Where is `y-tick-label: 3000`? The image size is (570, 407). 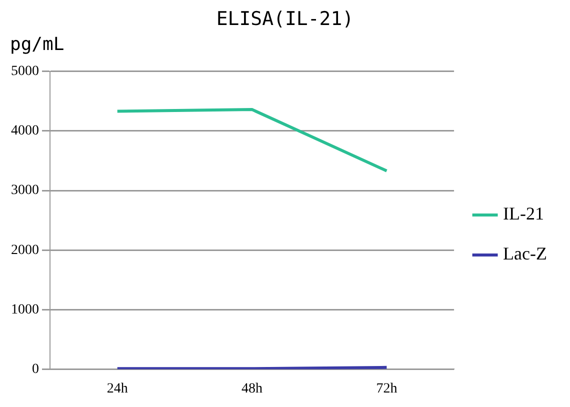 y-tick-label: 3000 is located at coordinates (25, 190).